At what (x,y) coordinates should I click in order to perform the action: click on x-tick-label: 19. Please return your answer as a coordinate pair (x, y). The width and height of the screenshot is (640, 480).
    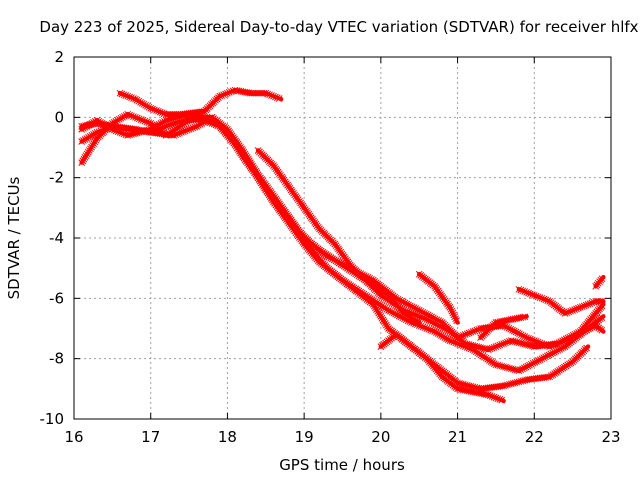
    Looking at the image, I should click on (304, 437).